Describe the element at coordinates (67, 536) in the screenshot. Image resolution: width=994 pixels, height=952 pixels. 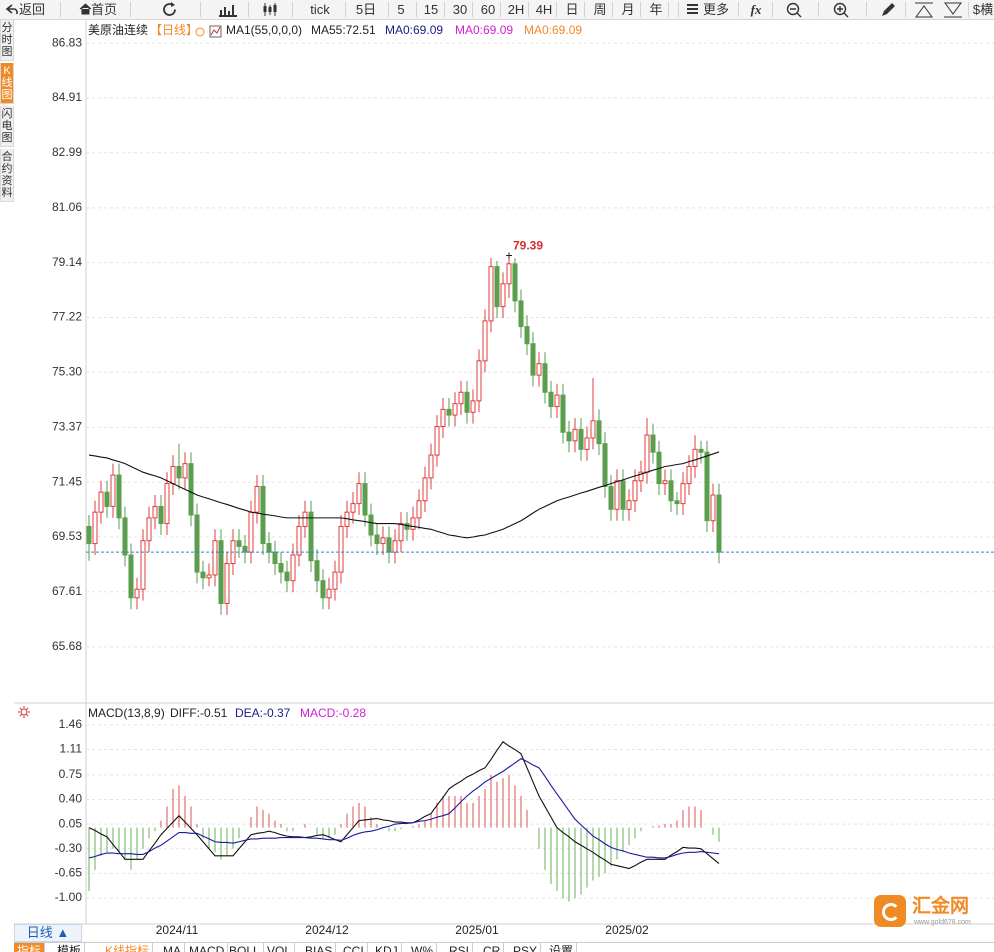
I see `y-tick-label: 69.53` at that location.